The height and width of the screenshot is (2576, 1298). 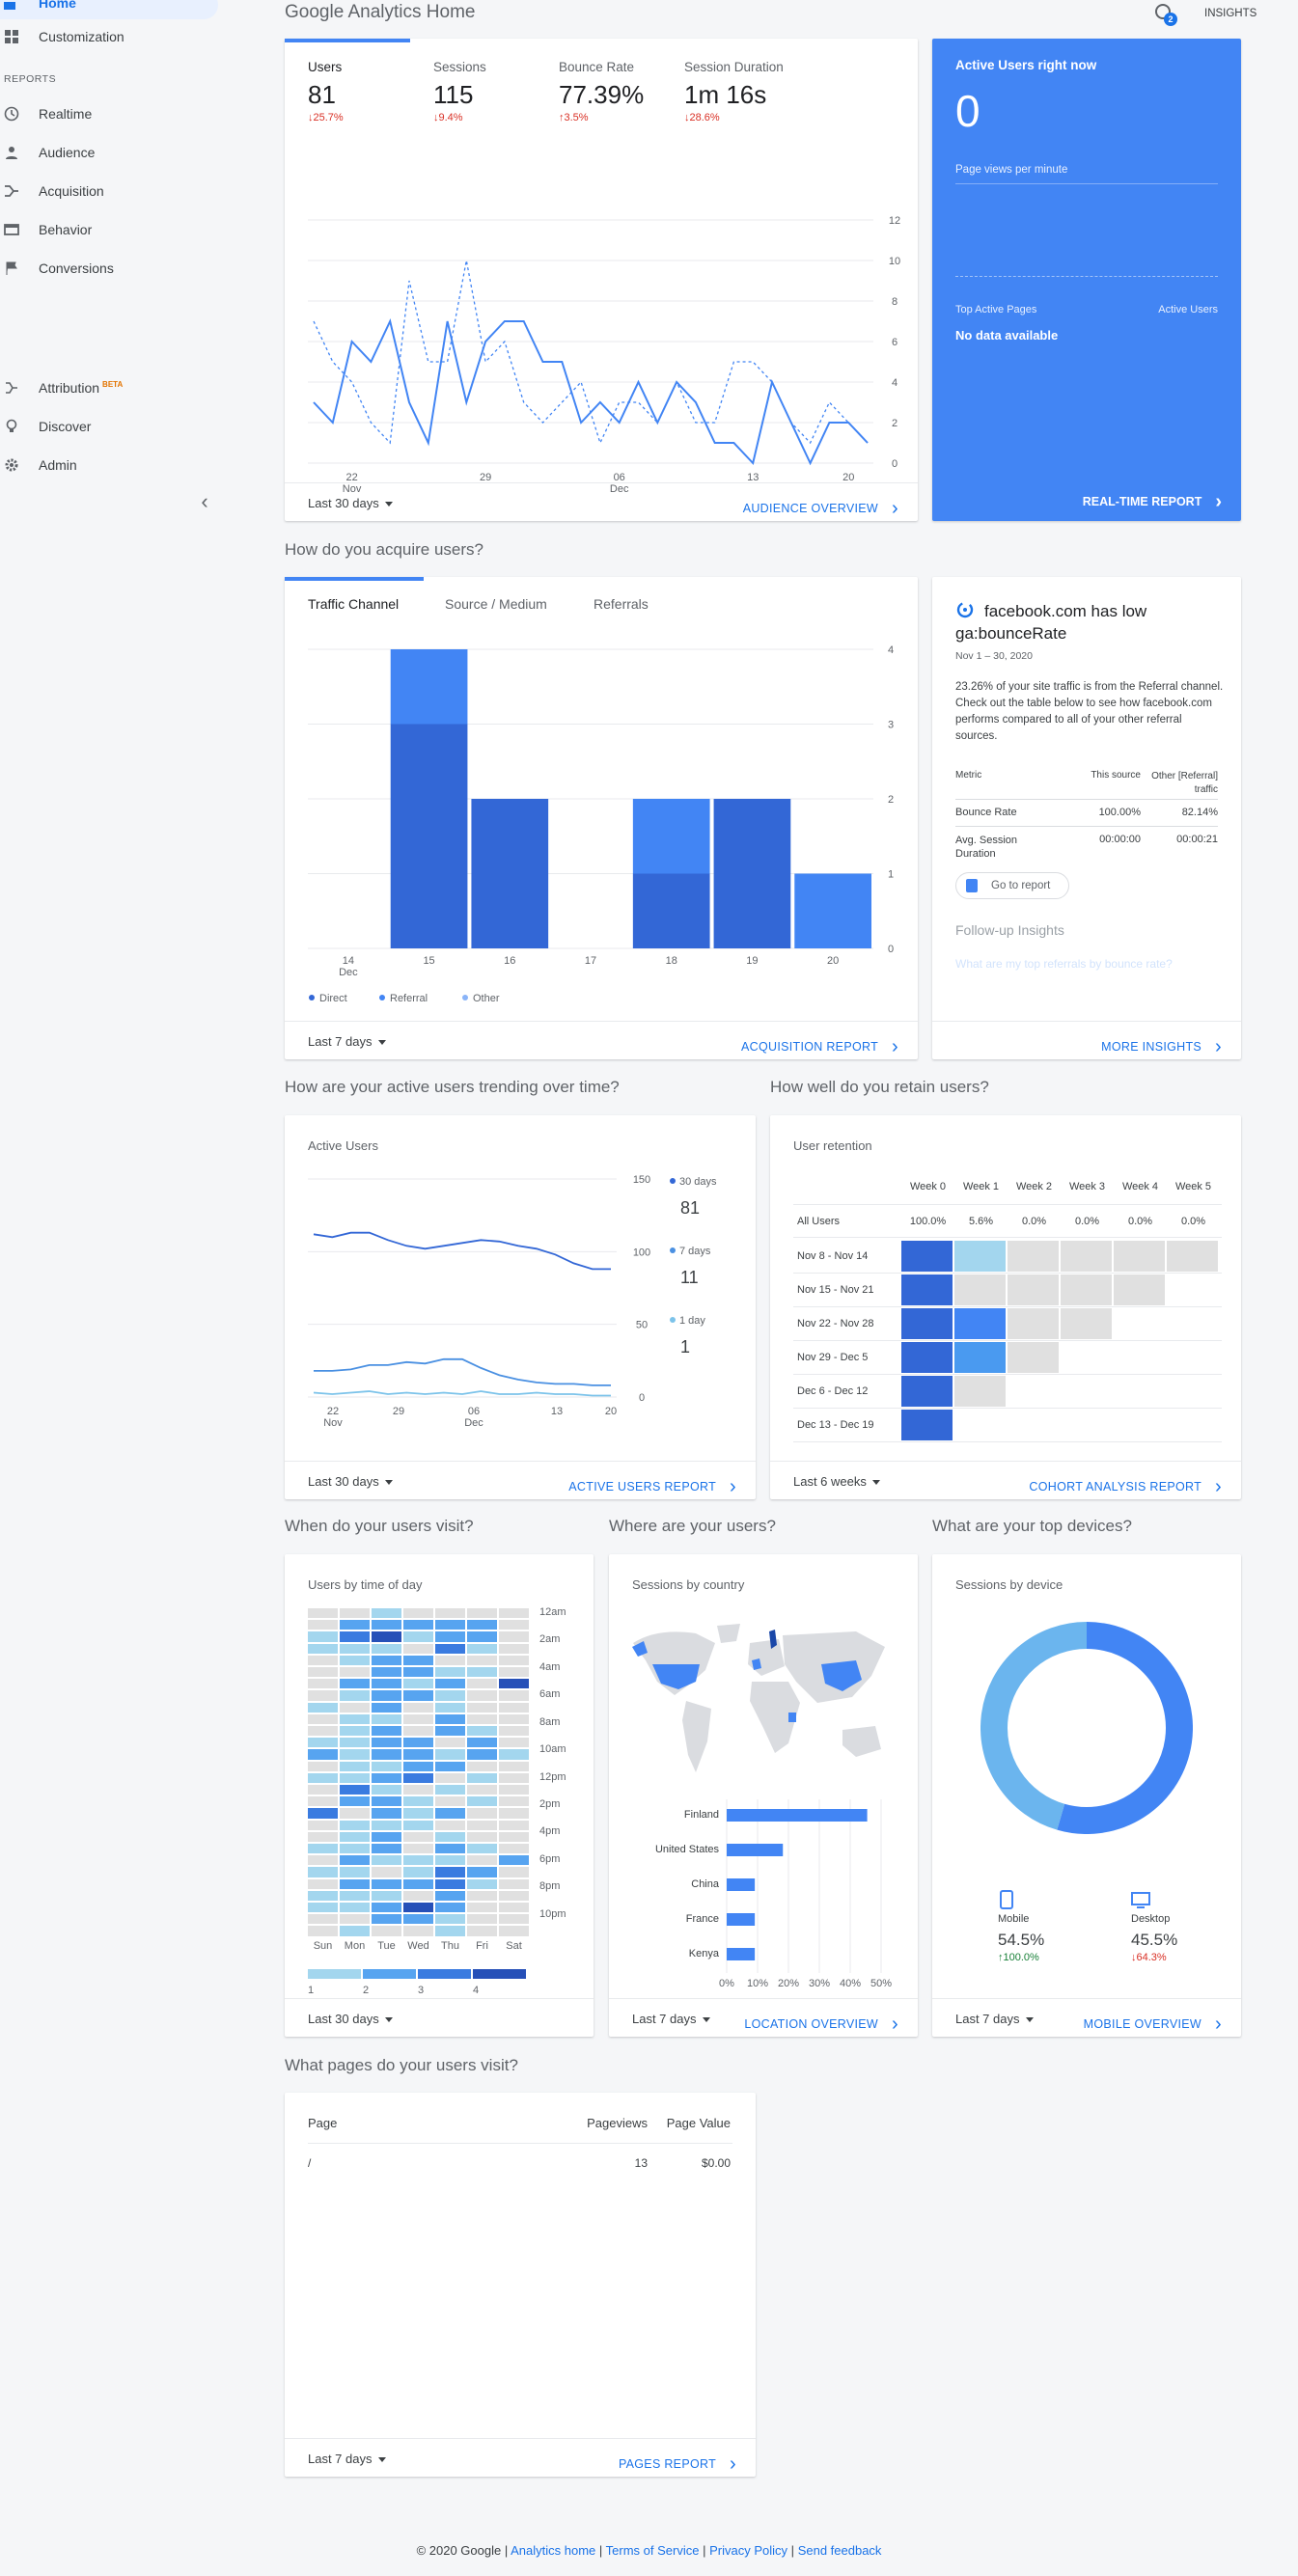 I want to click on cohort-label: Nov 22 - Nov 28, so click(x=835, y=1324).